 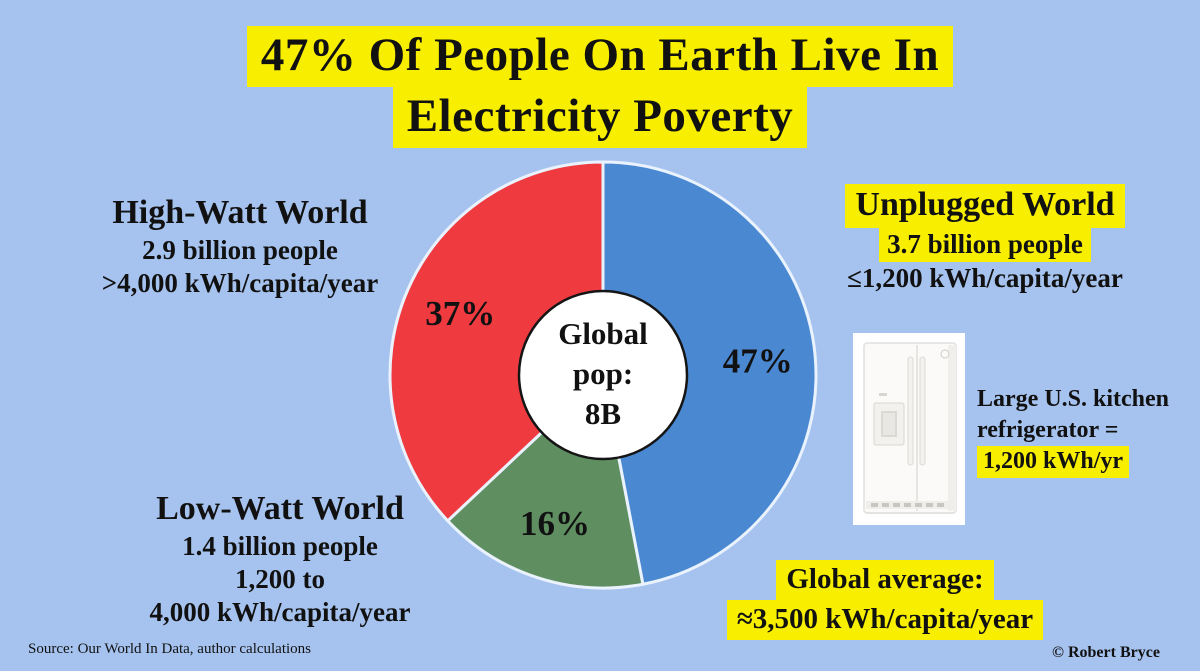 I want to click on high-watt-energy: >4,000 kWh/capita/year, so click(x=240, y=283).